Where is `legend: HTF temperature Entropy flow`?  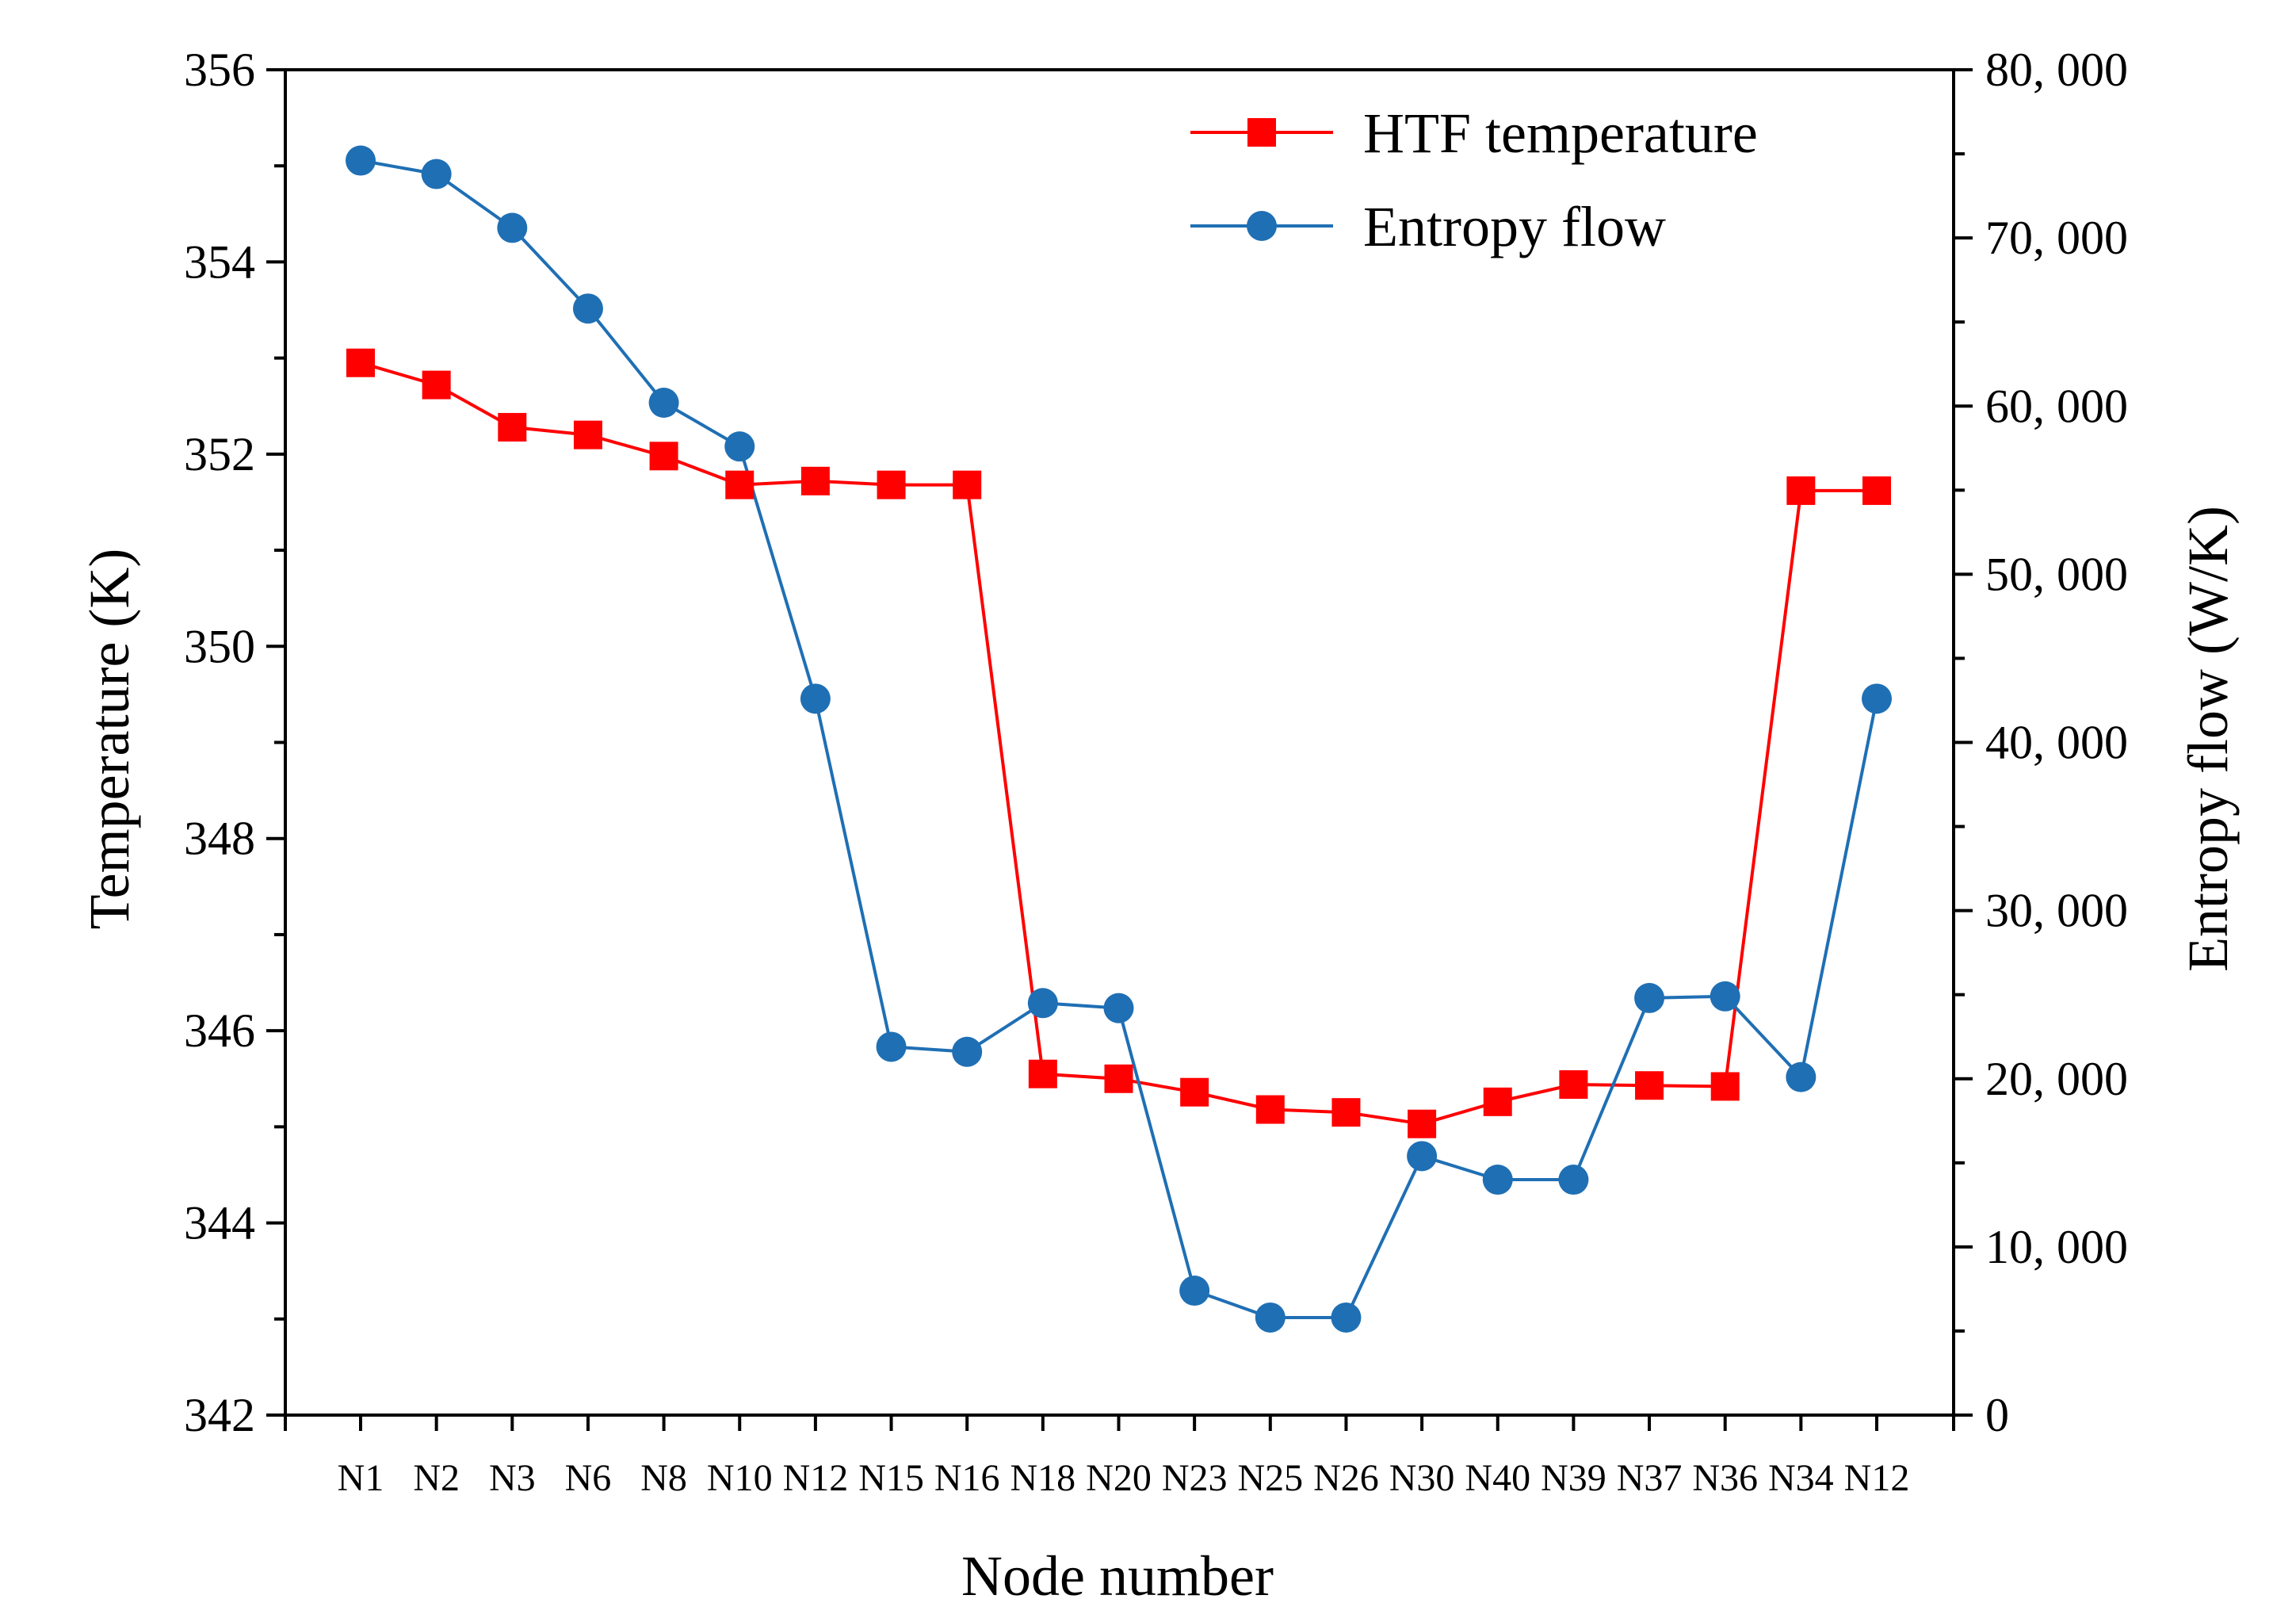
legend: HTF temperature Entropy flow is located at coordinates (1474, 179).